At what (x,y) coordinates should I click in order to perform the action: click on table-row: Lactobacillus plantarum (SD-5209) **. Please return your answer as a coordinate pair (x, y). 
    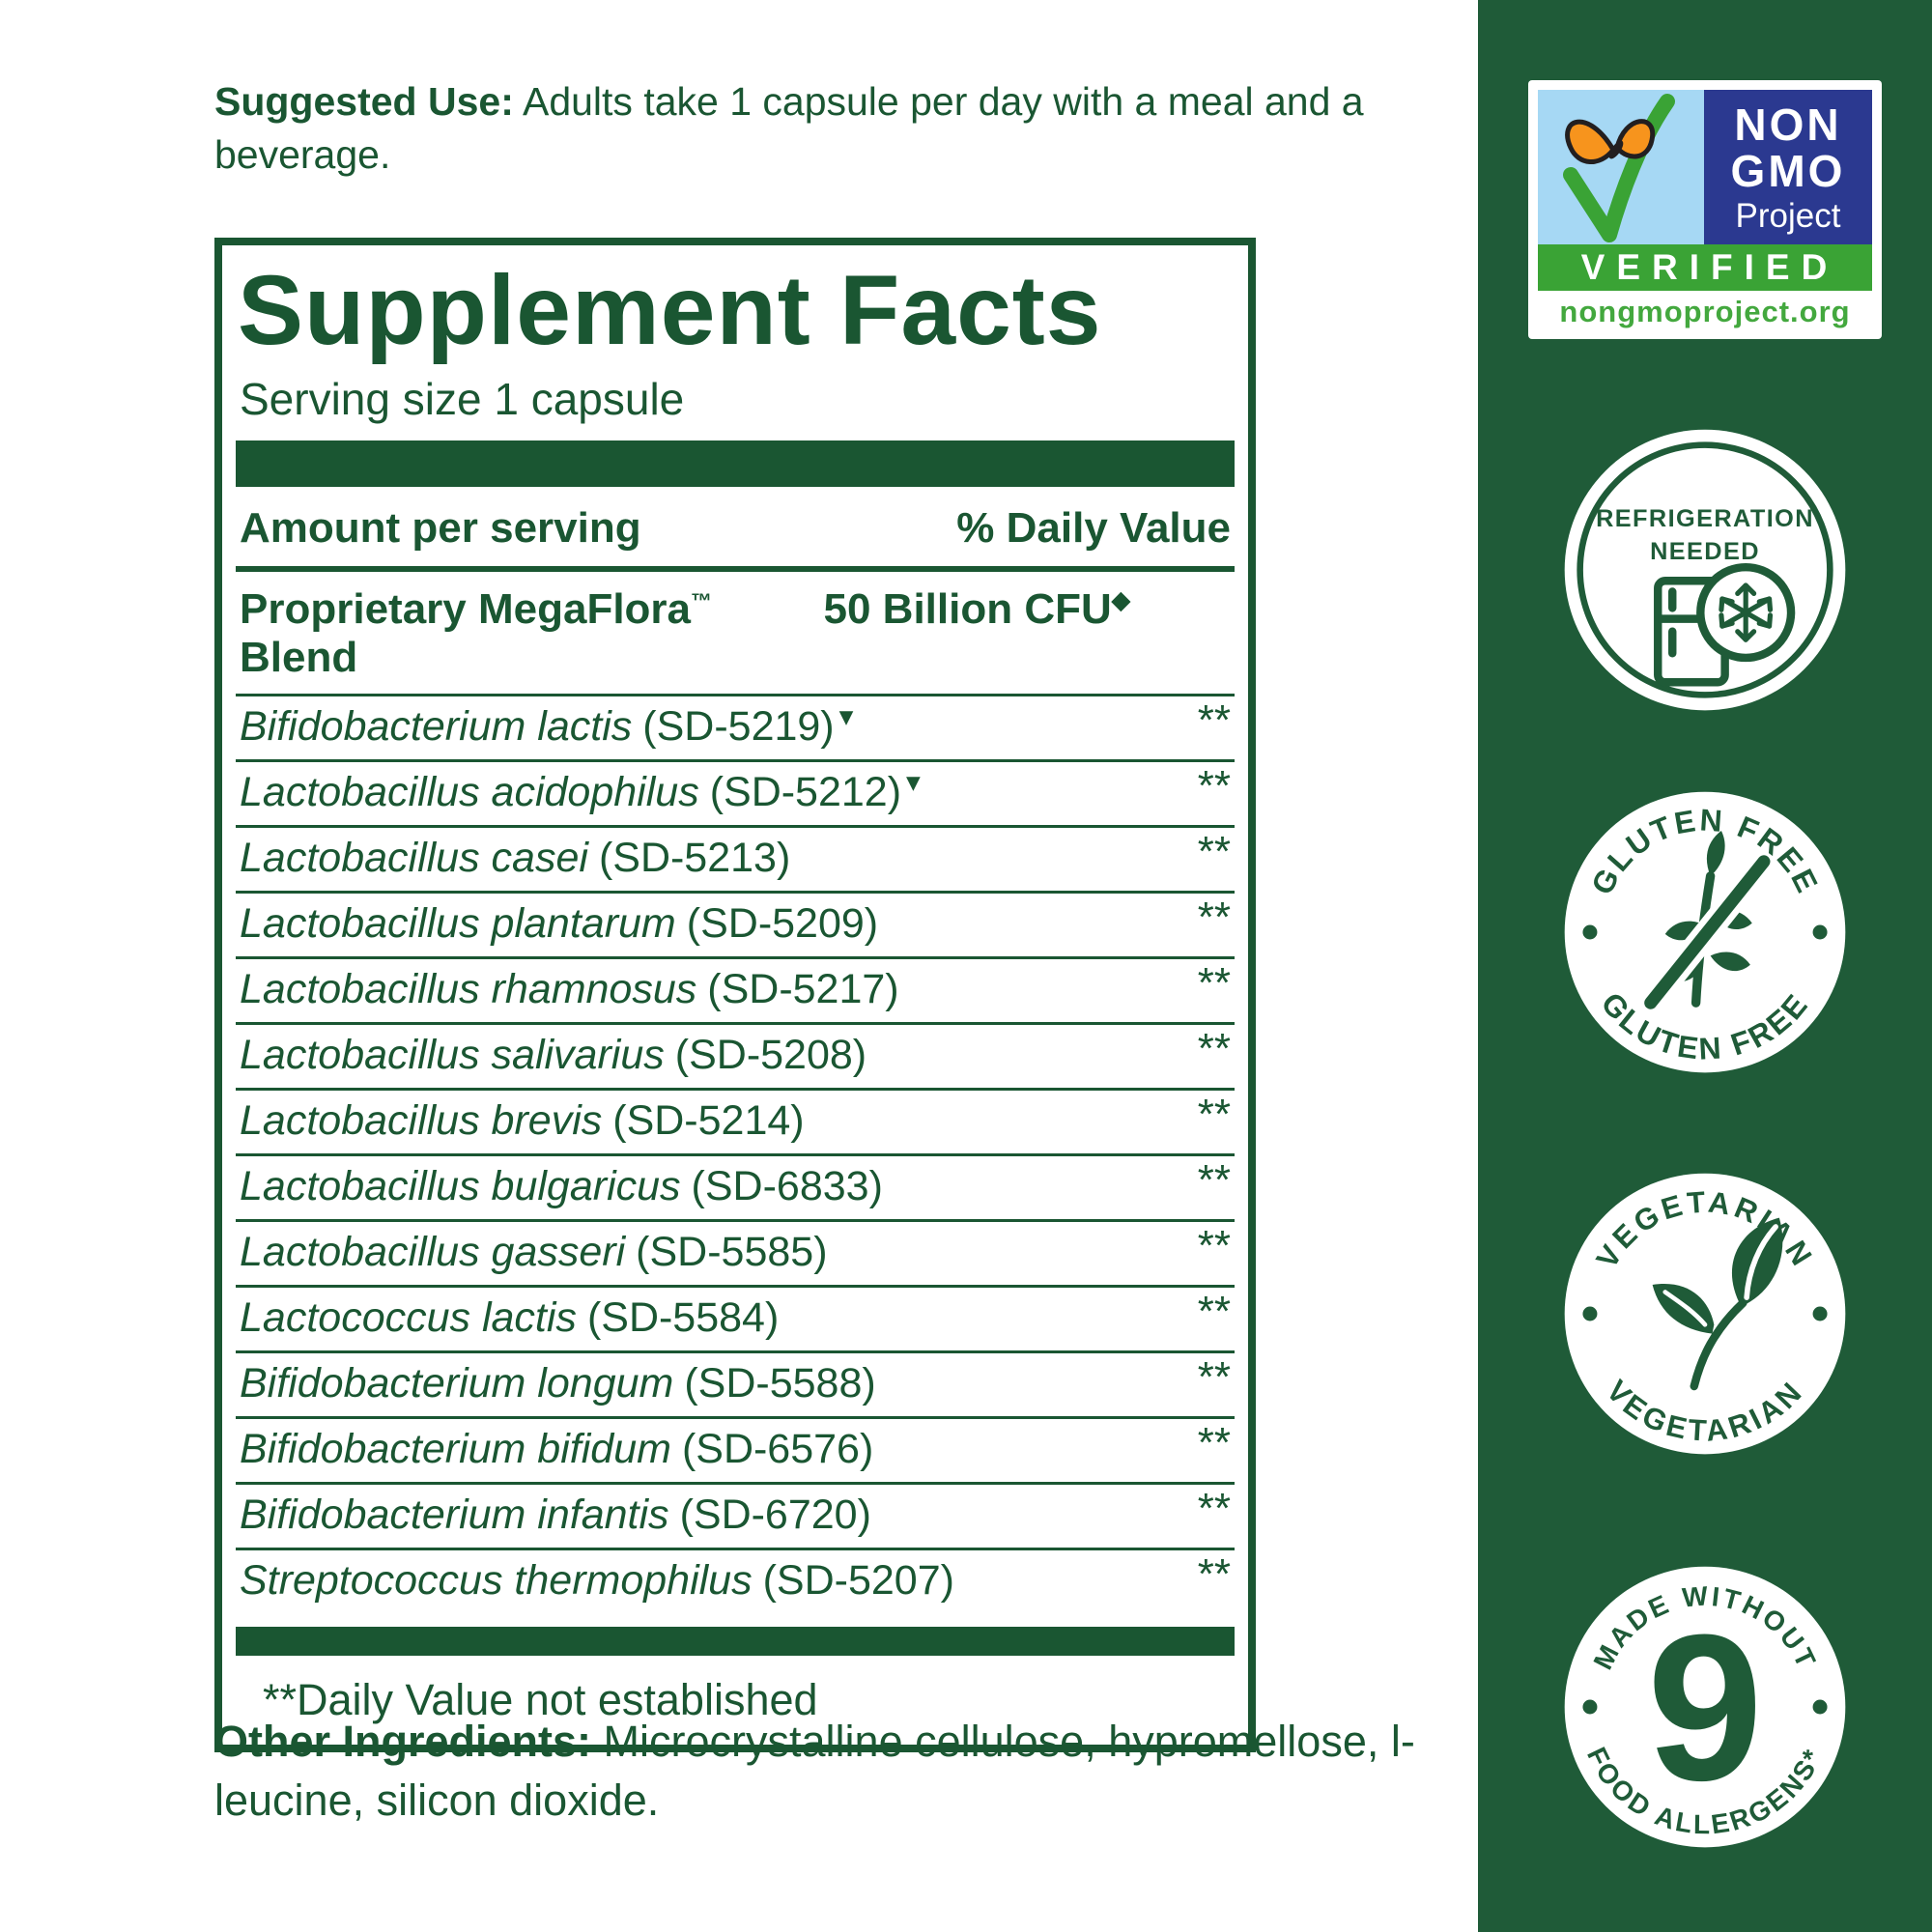
    Looking at the image, I should click on (735, 923).